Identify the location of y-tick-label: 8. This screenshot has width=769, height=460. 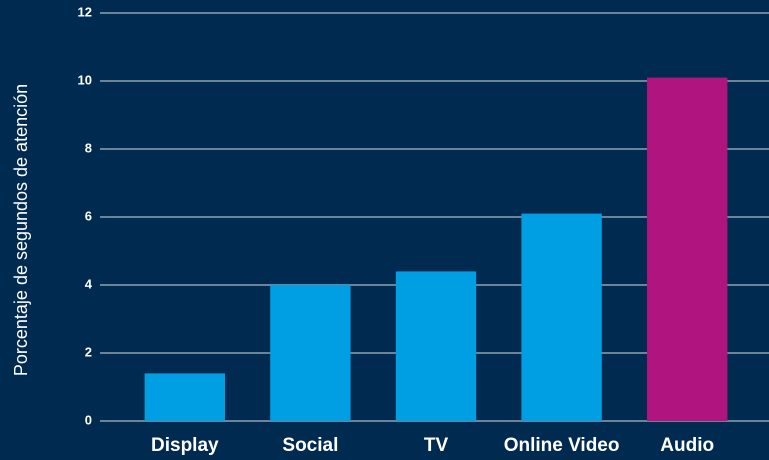
(88, 147).